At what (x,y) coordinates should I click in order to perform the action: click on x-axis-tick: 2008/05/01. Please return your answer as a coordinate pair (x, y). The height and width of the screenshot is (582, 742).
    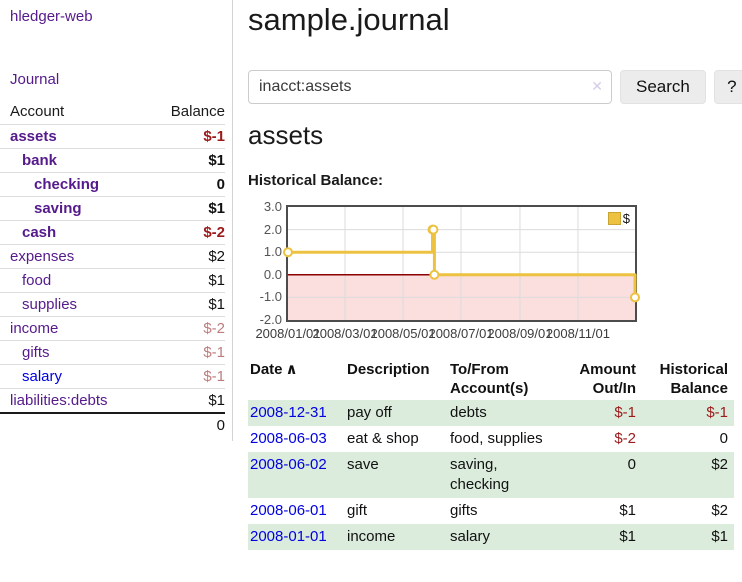
    Looking at the image, I should click on (403, 333).